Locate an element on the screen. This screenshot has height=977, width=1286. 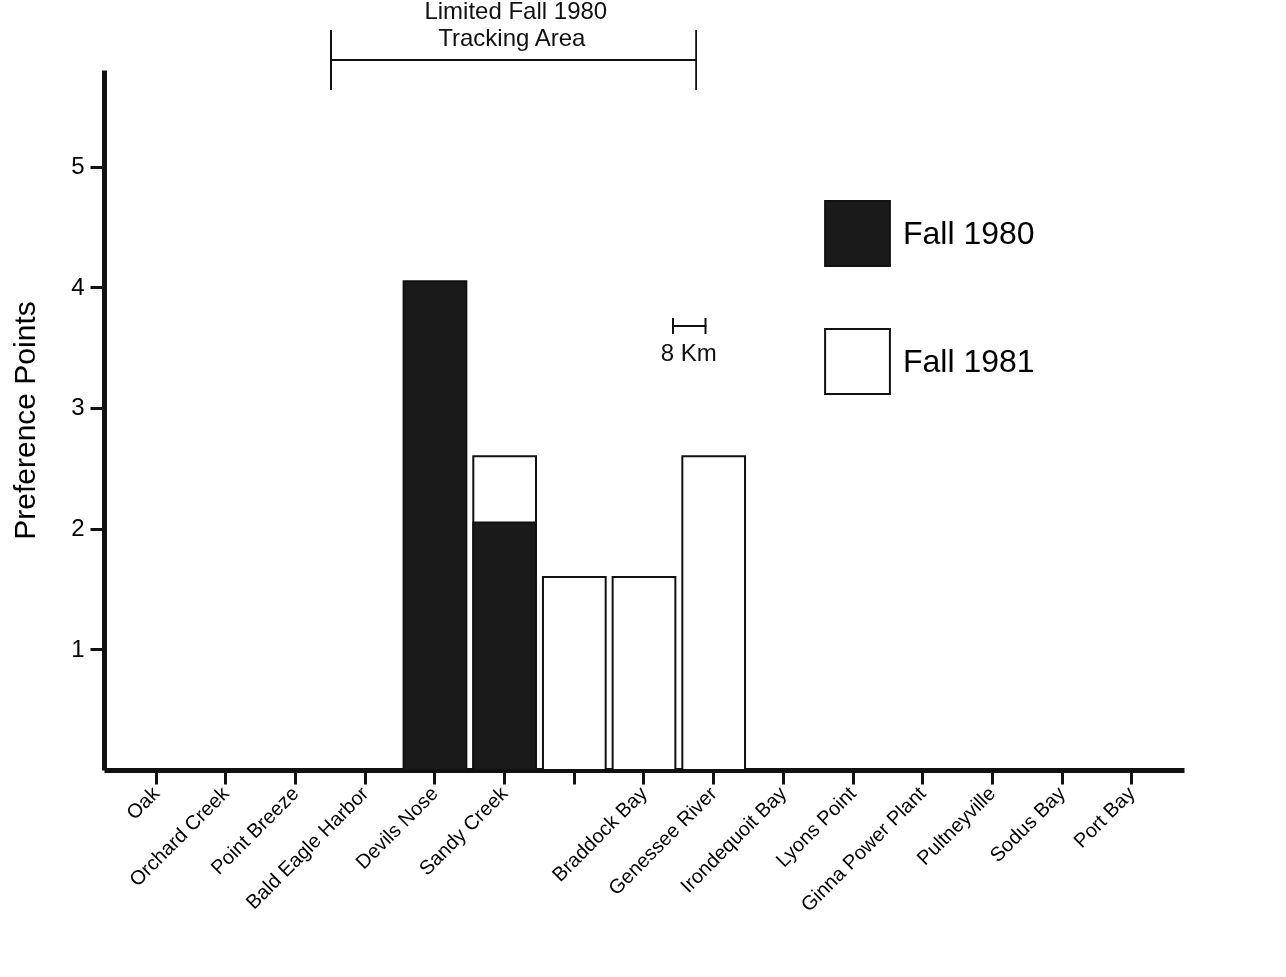
legend-label: Fall 1980 is located at coordinates (969, 232).